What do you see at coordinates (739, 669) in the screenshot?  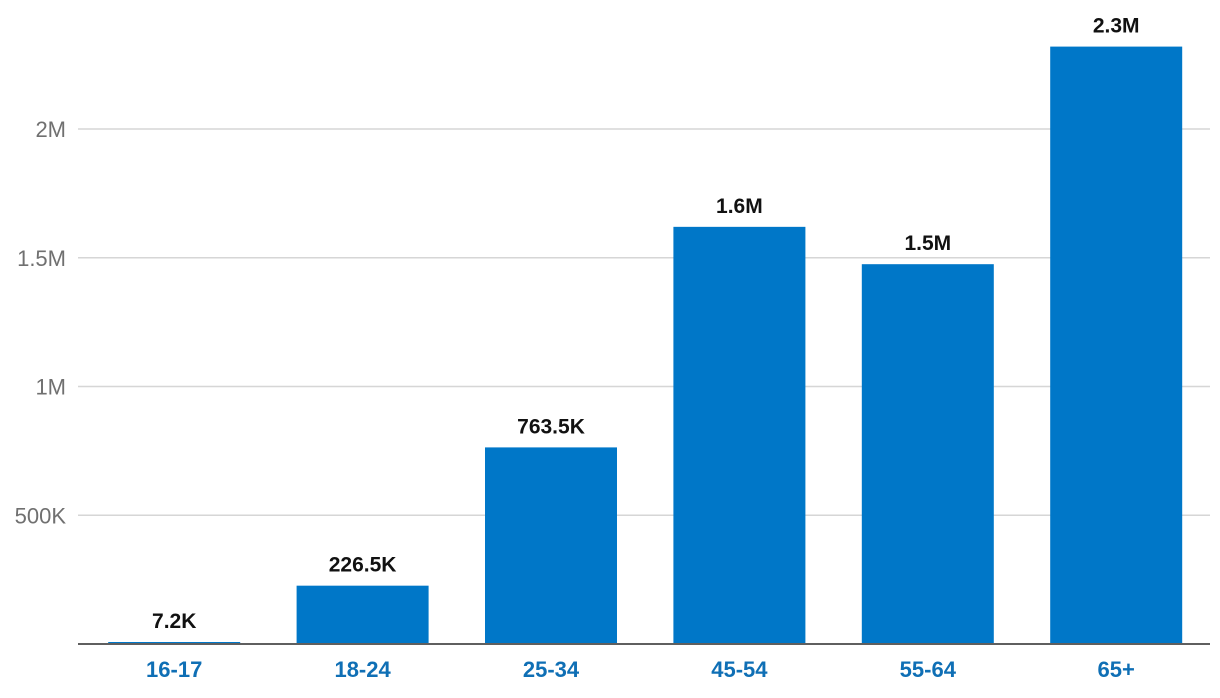 I see `x-tick-label: 45-54` at bounding box center [739, 669].